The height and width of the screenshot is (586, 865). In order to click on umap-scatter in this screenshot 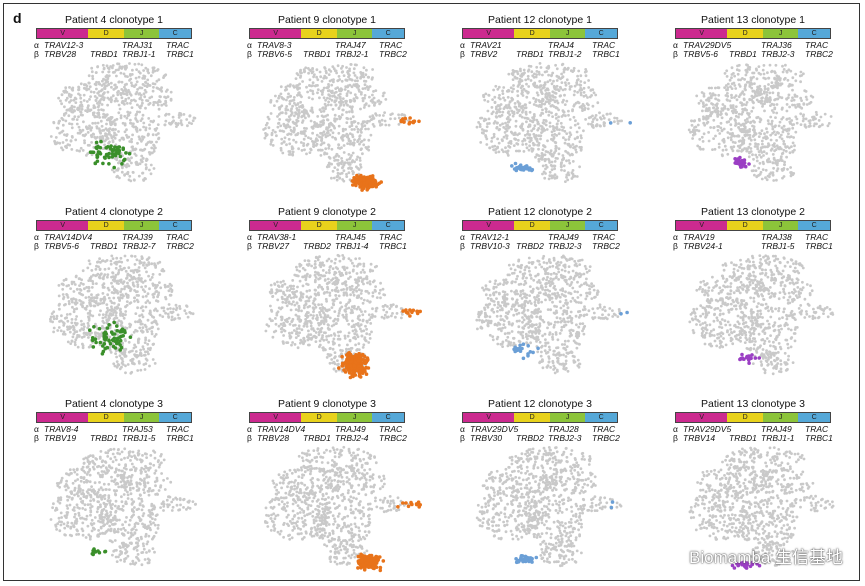, I will do `click(123, 122)`.